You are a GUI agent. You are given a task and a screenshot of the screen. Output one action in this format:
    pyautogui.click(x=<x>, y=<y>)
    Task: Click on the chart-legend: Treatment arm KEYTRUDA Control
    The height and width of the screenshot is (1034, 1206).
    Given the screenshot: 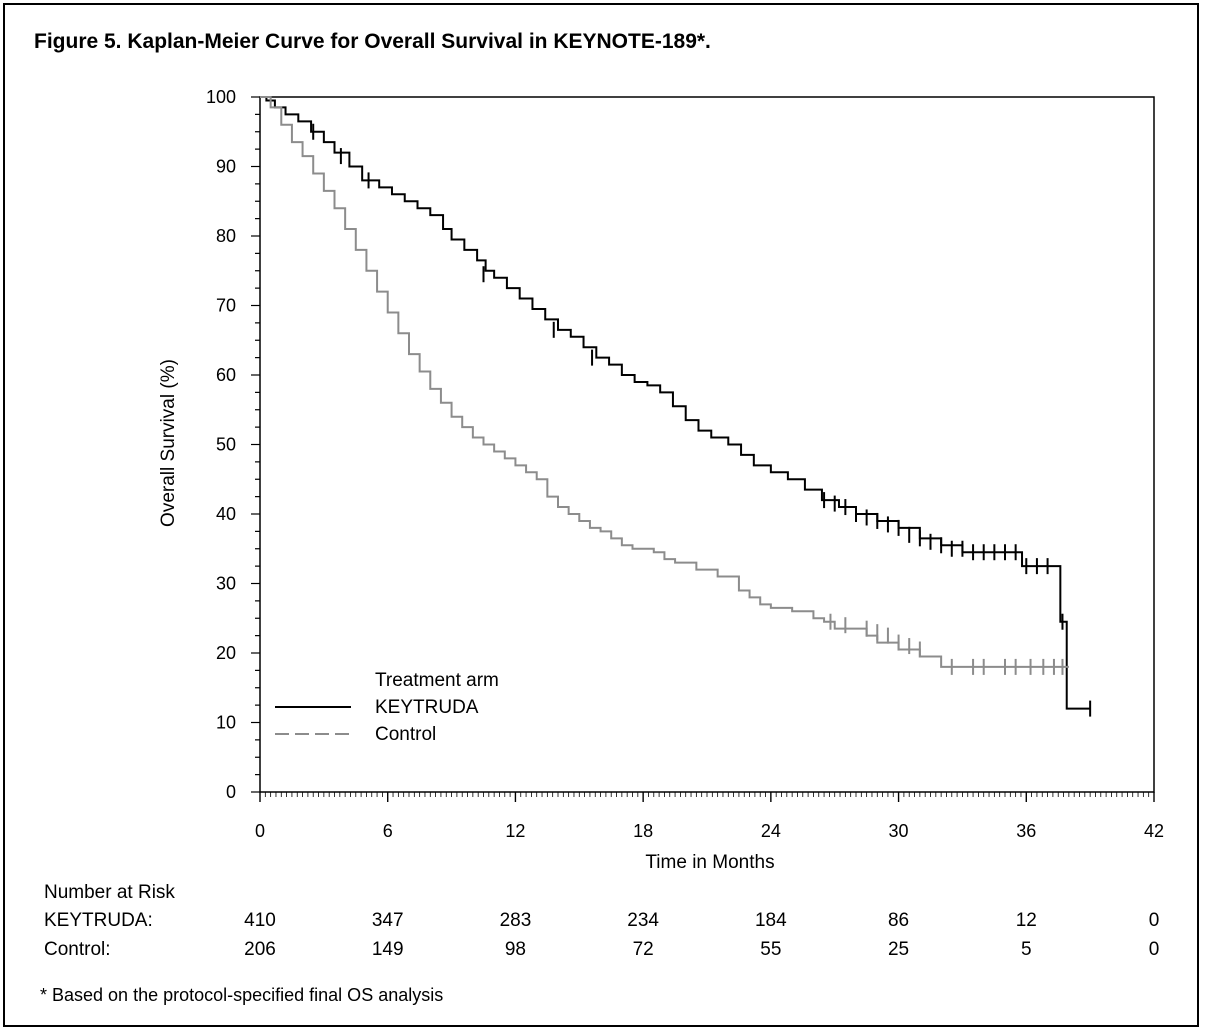 What is the action you would take?
    pyautogui.click(x=387, y=707)
    